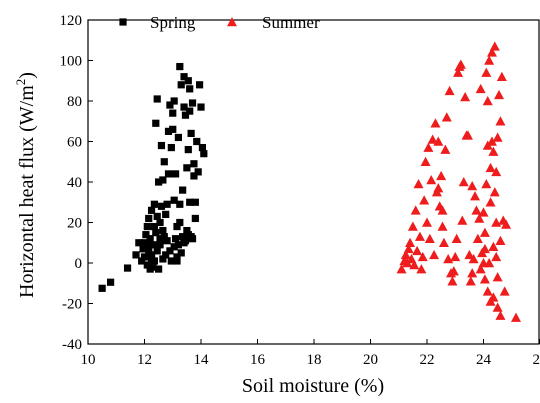  What do you see at coordinates (313, 386) in the screenshot?
I see `x-axis-title: Soil moisture (%)` at bounding box center [313, 386].